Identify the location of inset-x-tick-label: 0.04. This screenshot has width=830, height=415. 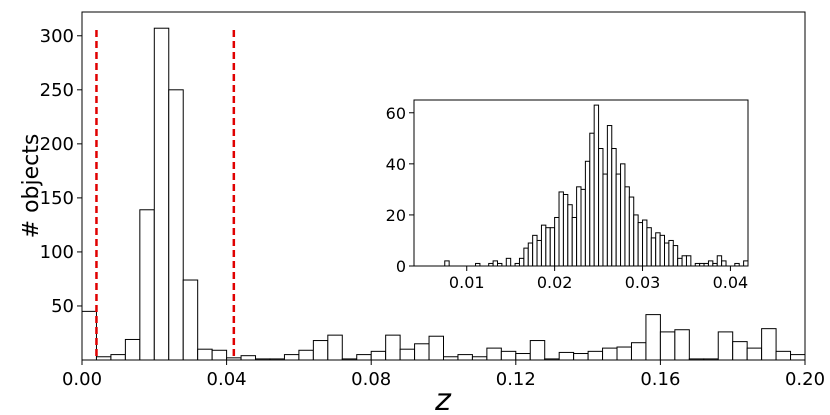
(731, 282).